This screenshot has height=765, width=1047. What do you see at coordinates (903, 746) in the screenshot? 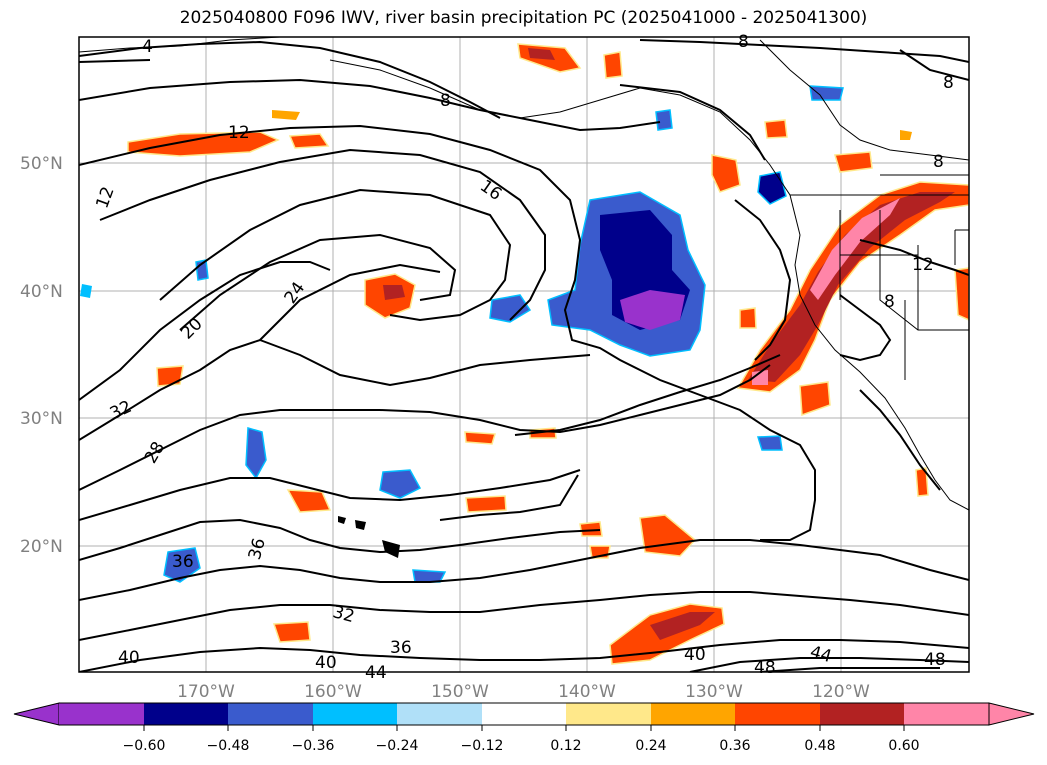
I see `colorbar-tick: 0.60` at bounding box center [903, 746].